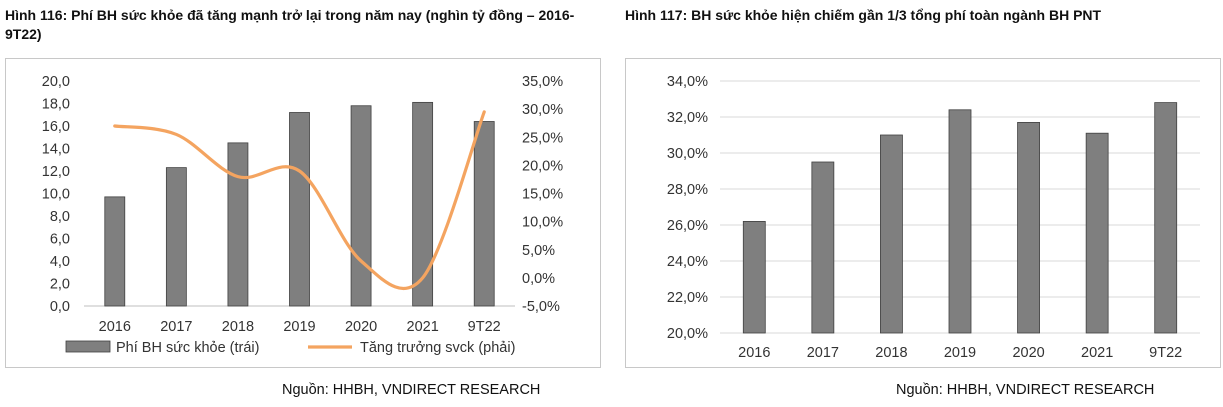  Describe the element at coordinates (687, 226) in the screenshot. I see `y-tick-label: 26,0%` at that location.